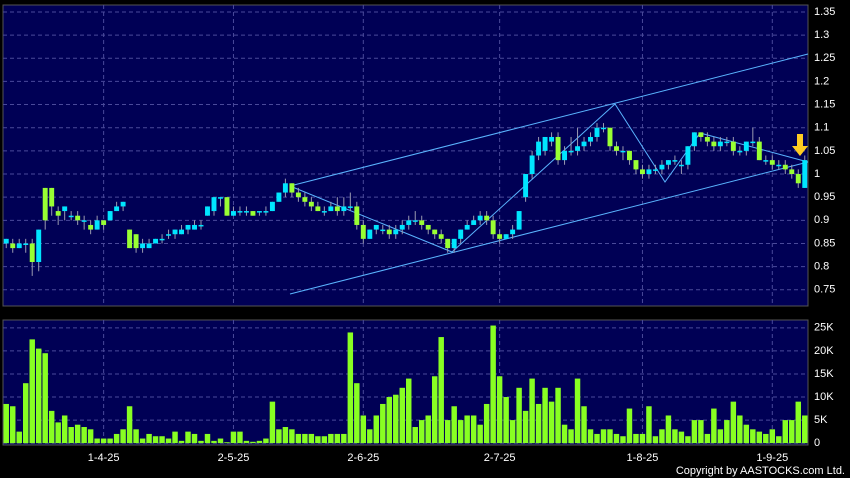 Image resolution: width=850 pixels, height=478 pixels. I want to click on y-tick-label: 1.35, so click(824, 12).